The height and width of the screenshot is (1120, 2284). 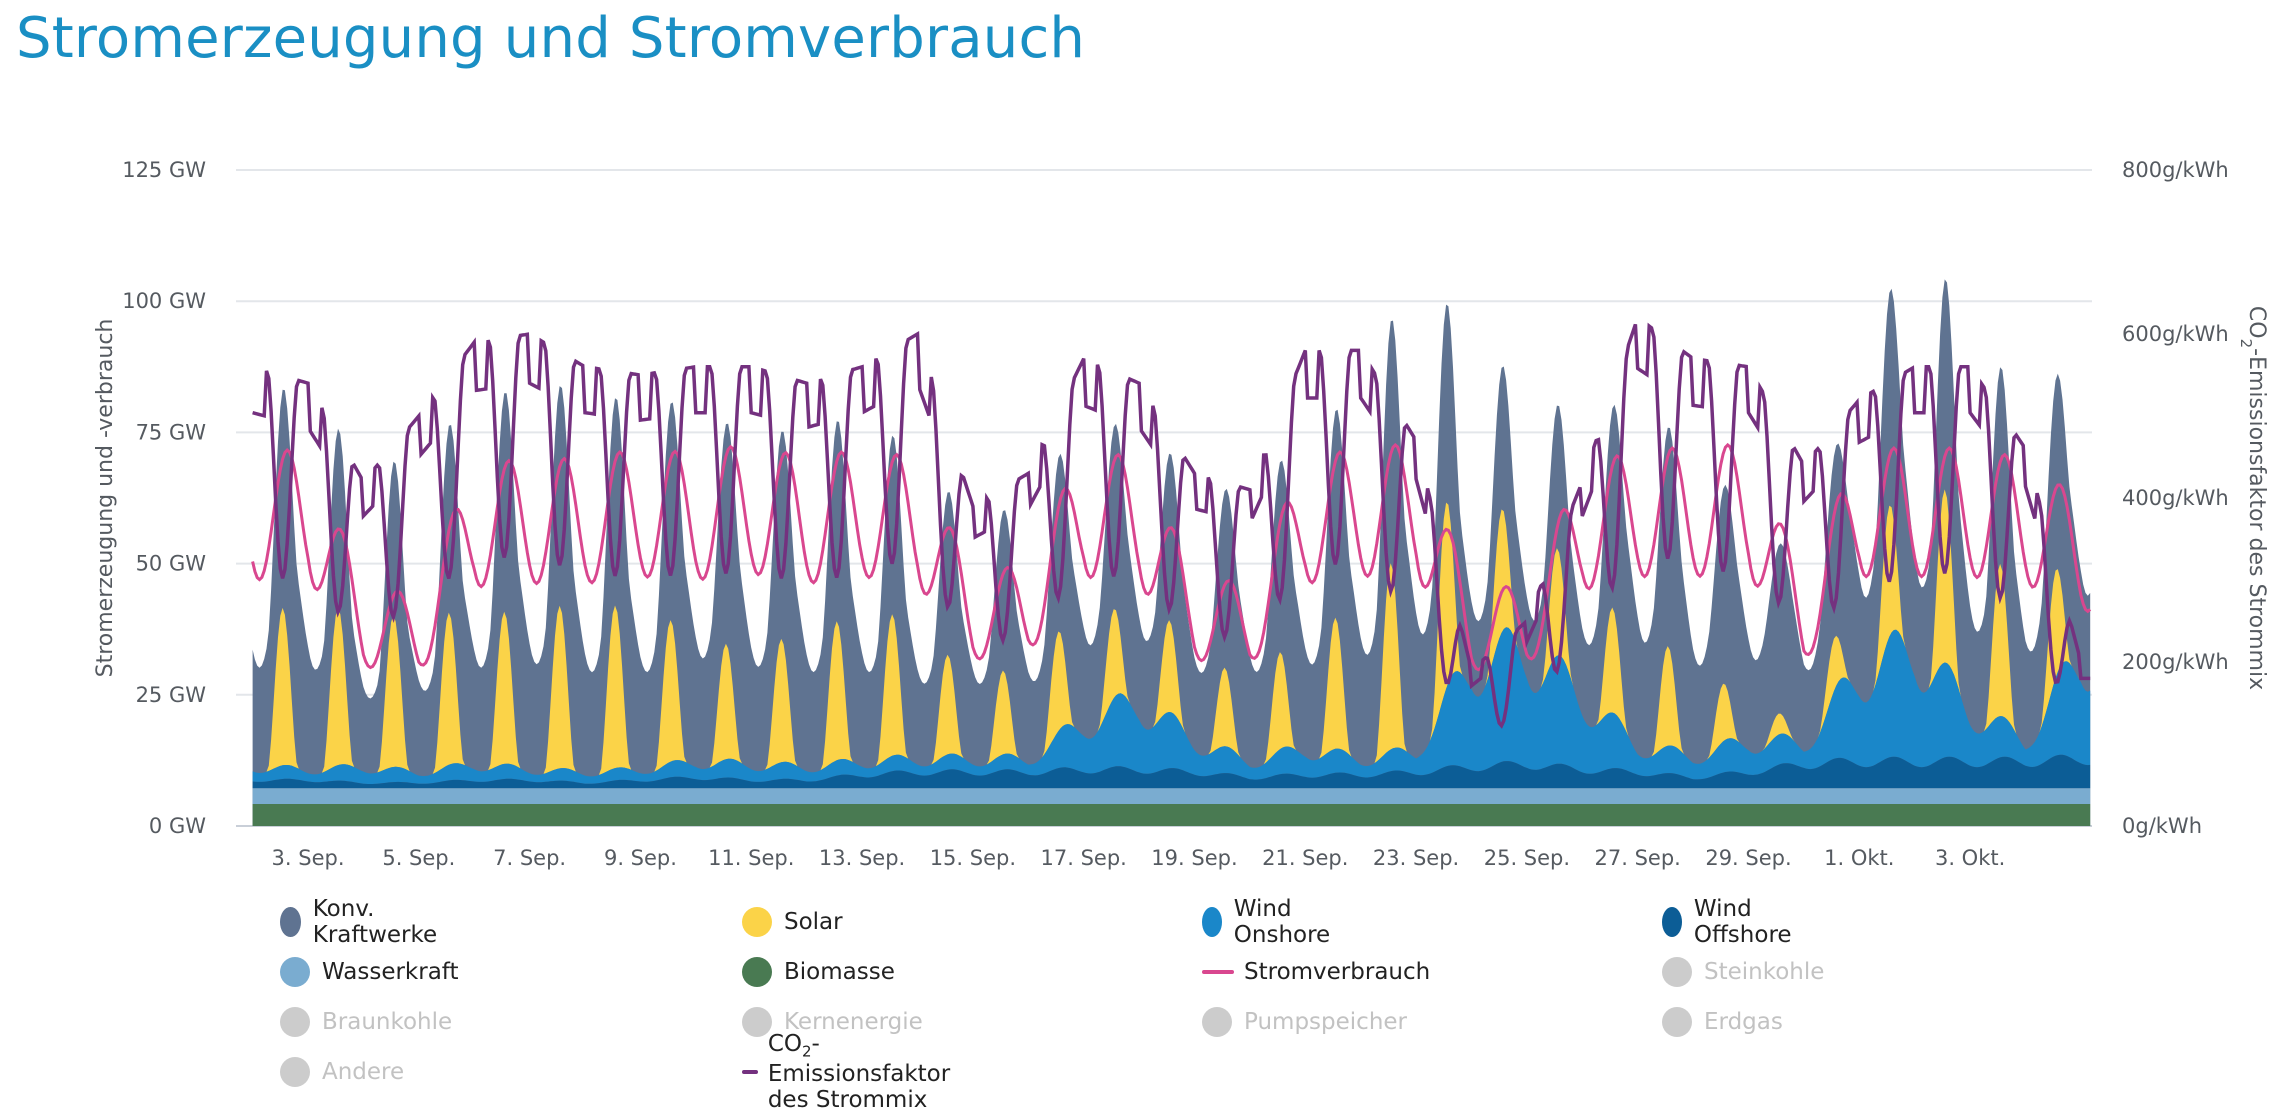 I want to click on y-tick-label: 75 GW, so click(x=171, y=432).